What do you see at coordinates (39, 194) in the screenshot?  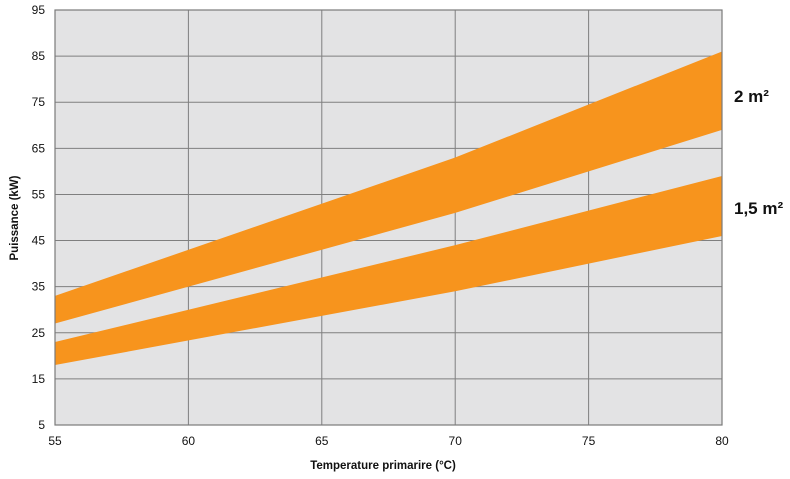 I see `y-tick-label: 55` at bounding box center [39, 194].